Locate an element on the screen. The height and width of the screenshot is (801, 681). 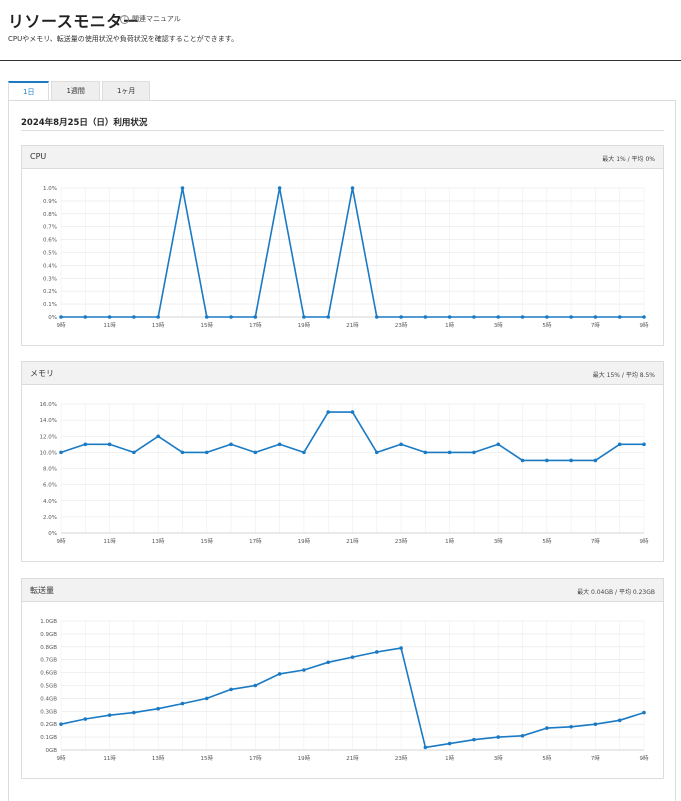
period-tabs: 1日 1週間 1ヶ月 is located at coordinates (79, 91).